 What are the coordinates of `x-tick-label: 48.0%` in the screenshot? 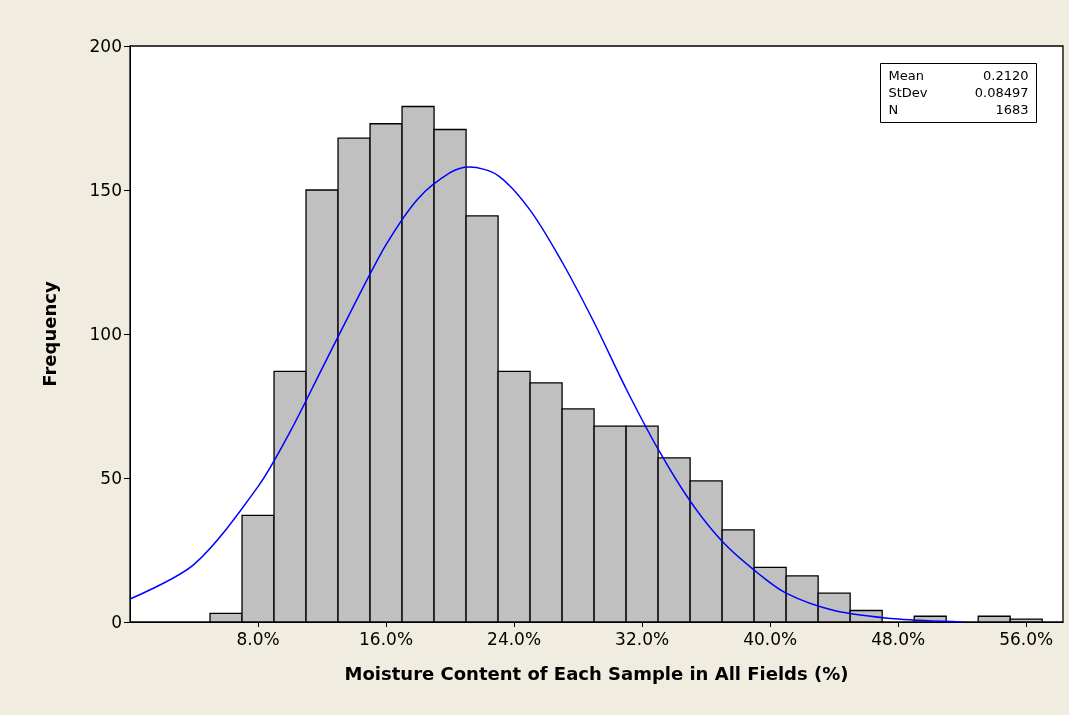 It's located at (898, 638).